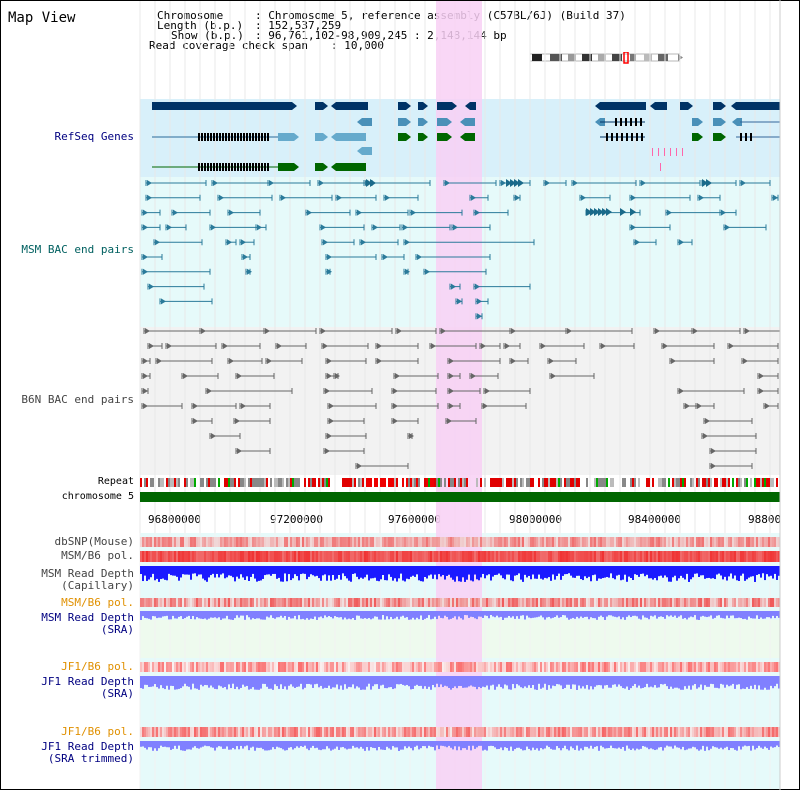 The width and height of the screenshot is (800, 790). What do you see at coordinates (94, 541) in the screenshot?
I see `label-dbsnp: dbSNP(Mouse)` at bounding box center [94, 541].